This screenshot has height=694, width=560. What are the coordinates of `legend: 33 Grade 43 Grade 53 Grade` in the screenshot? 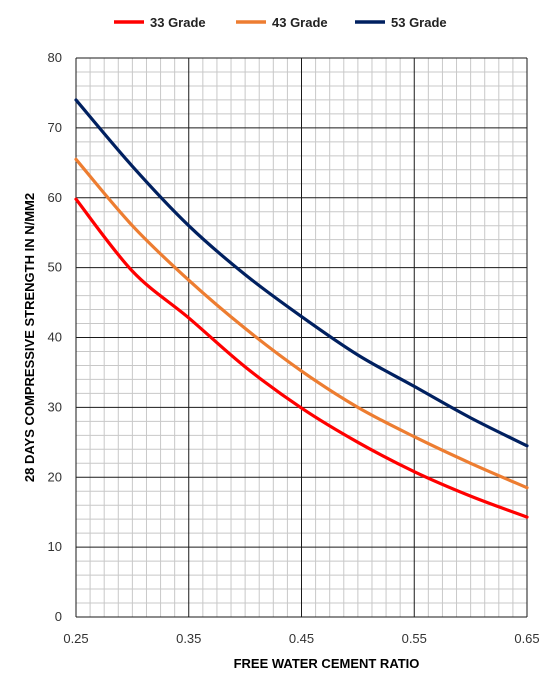 It's located at (280, 22).